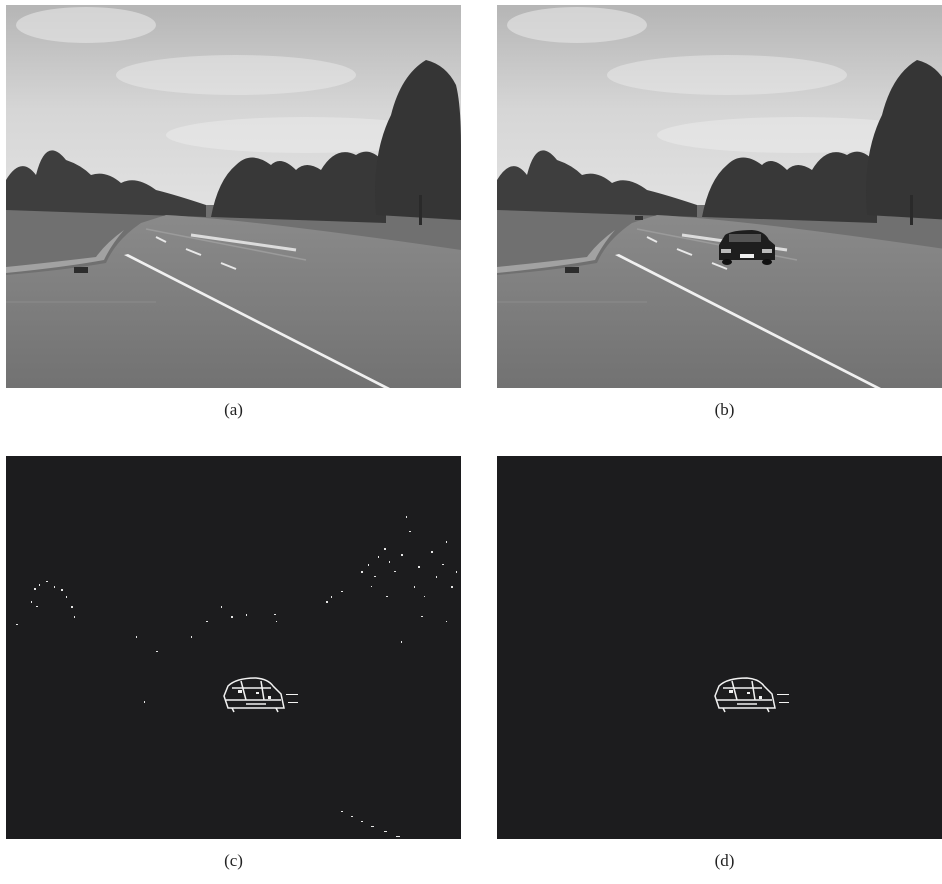  What do you see at coordinates (233, 409) in the screenshot?
I see `caption-a: (a)` at bounding box center [233, 409].